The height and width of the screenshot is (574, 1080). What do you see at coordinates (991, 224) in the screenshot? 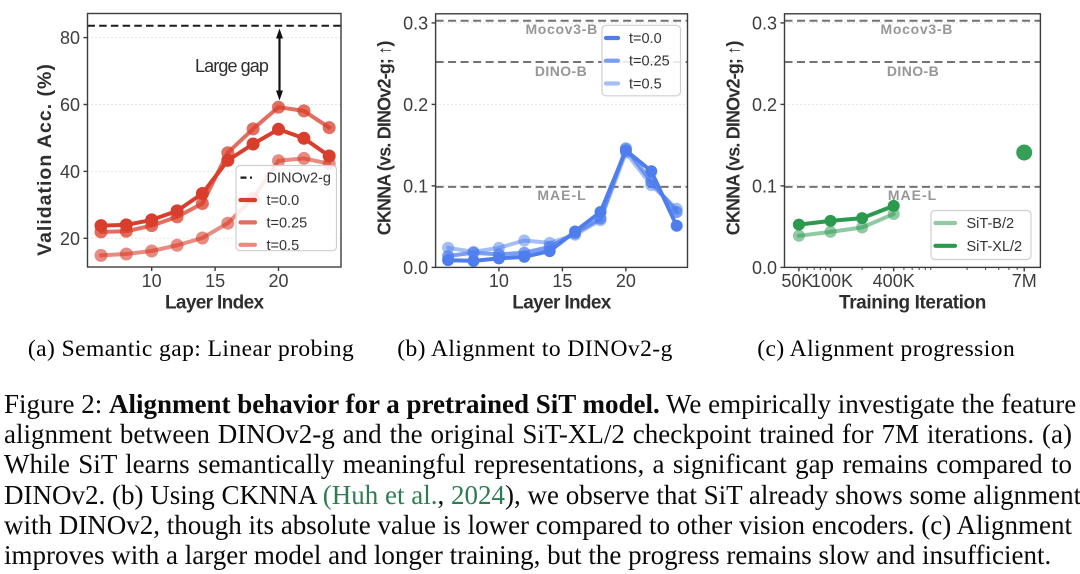
I see `svg-text: SiT-B/2` at bounding box center [991, 224].